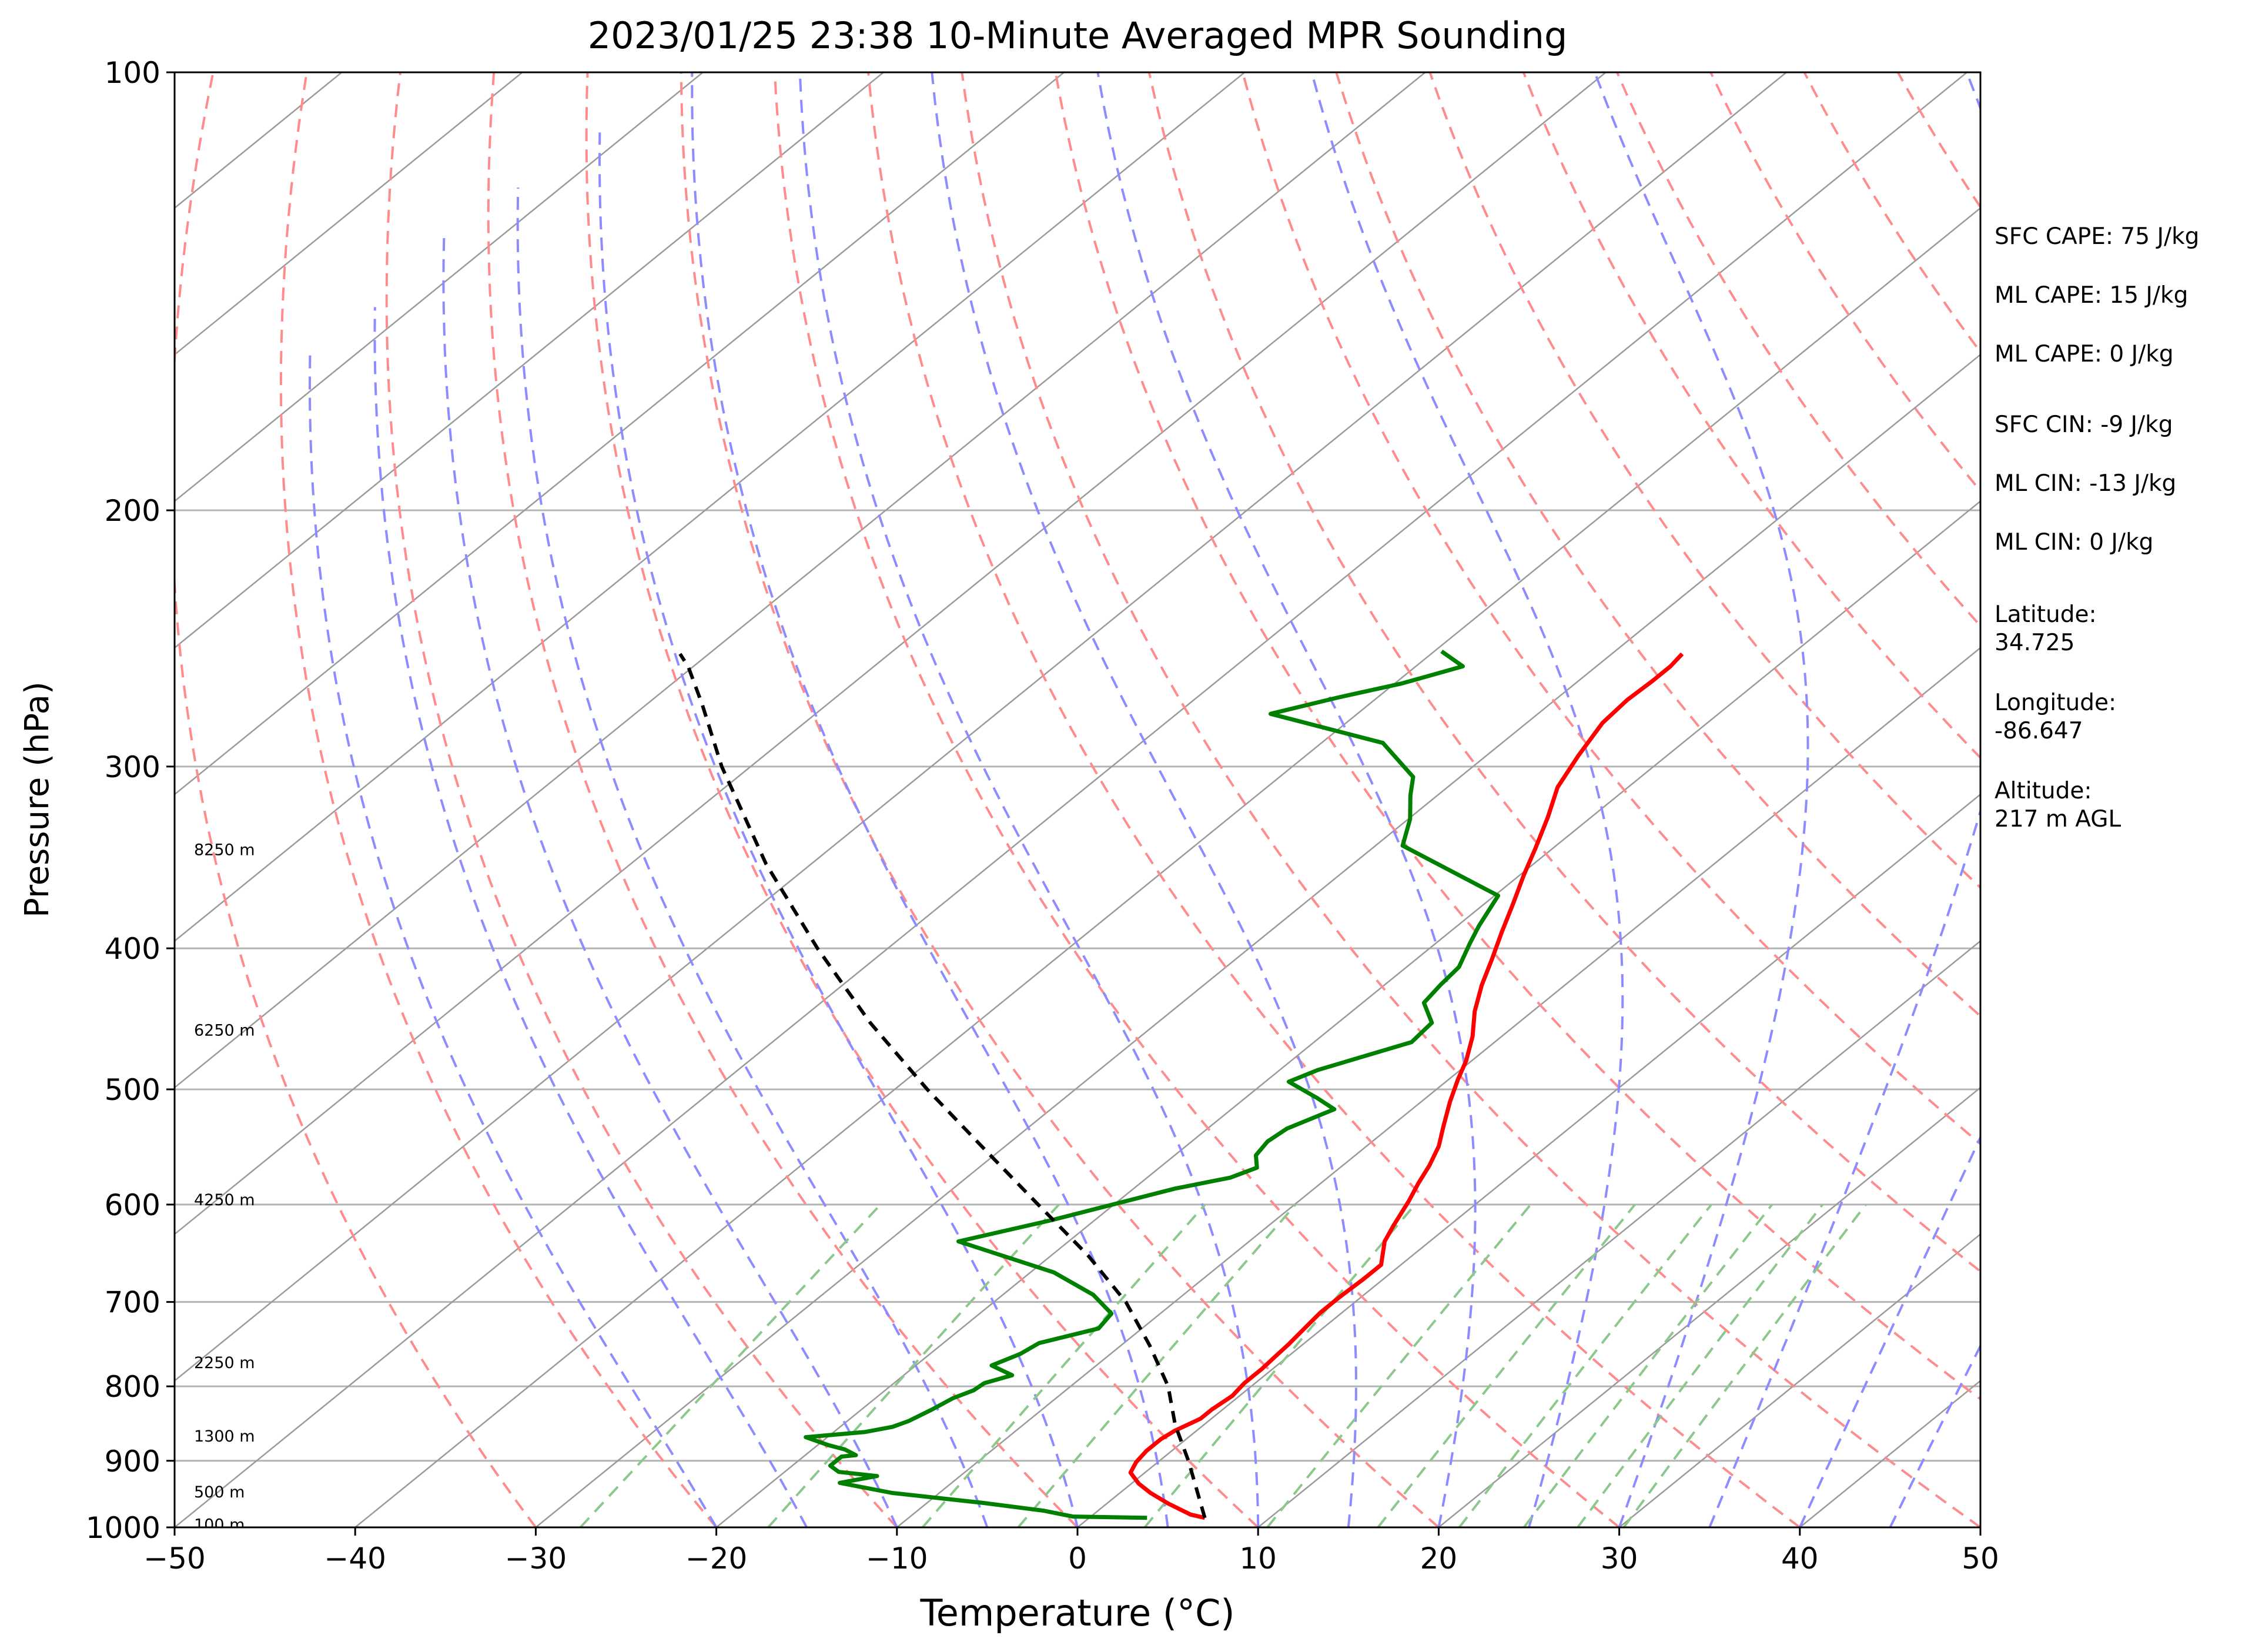 Image resolution: width=2242 pixels, height=1652 pixels. What do you see at coordinates (133, 1462) in the screenshot?
I see `y-tick-label: 900` at bounding box center [133, 1462].